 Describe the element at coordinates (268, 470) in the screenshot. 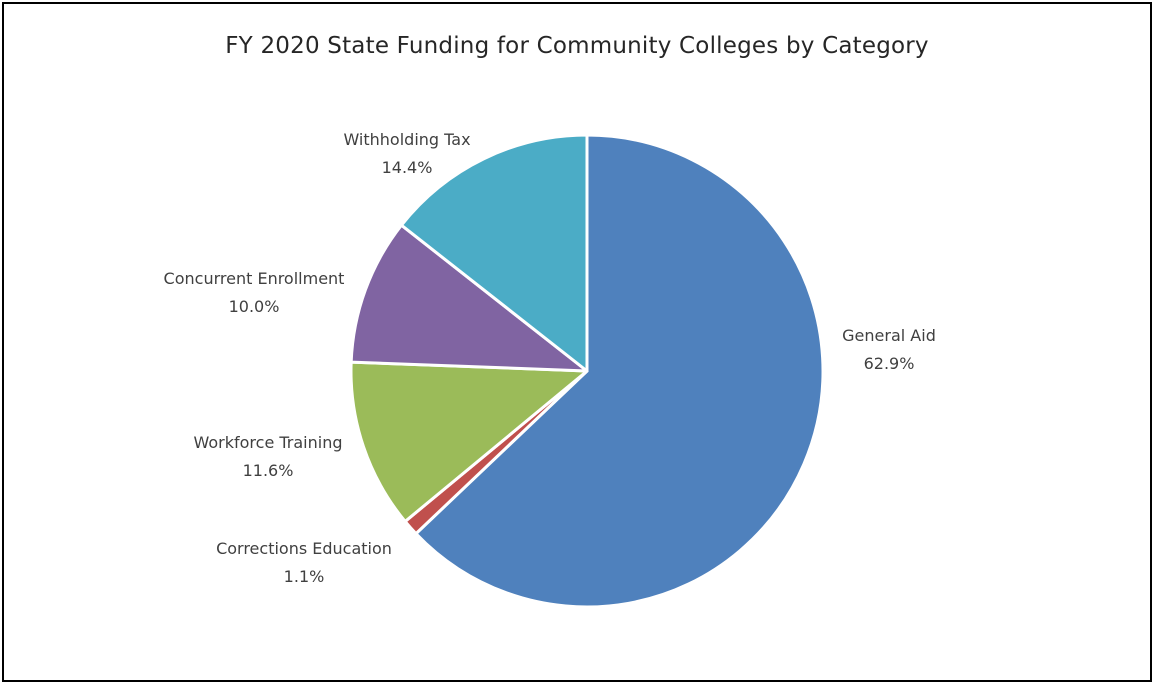

I see `slice-percent-workforce-training: 11.6%` at that location.